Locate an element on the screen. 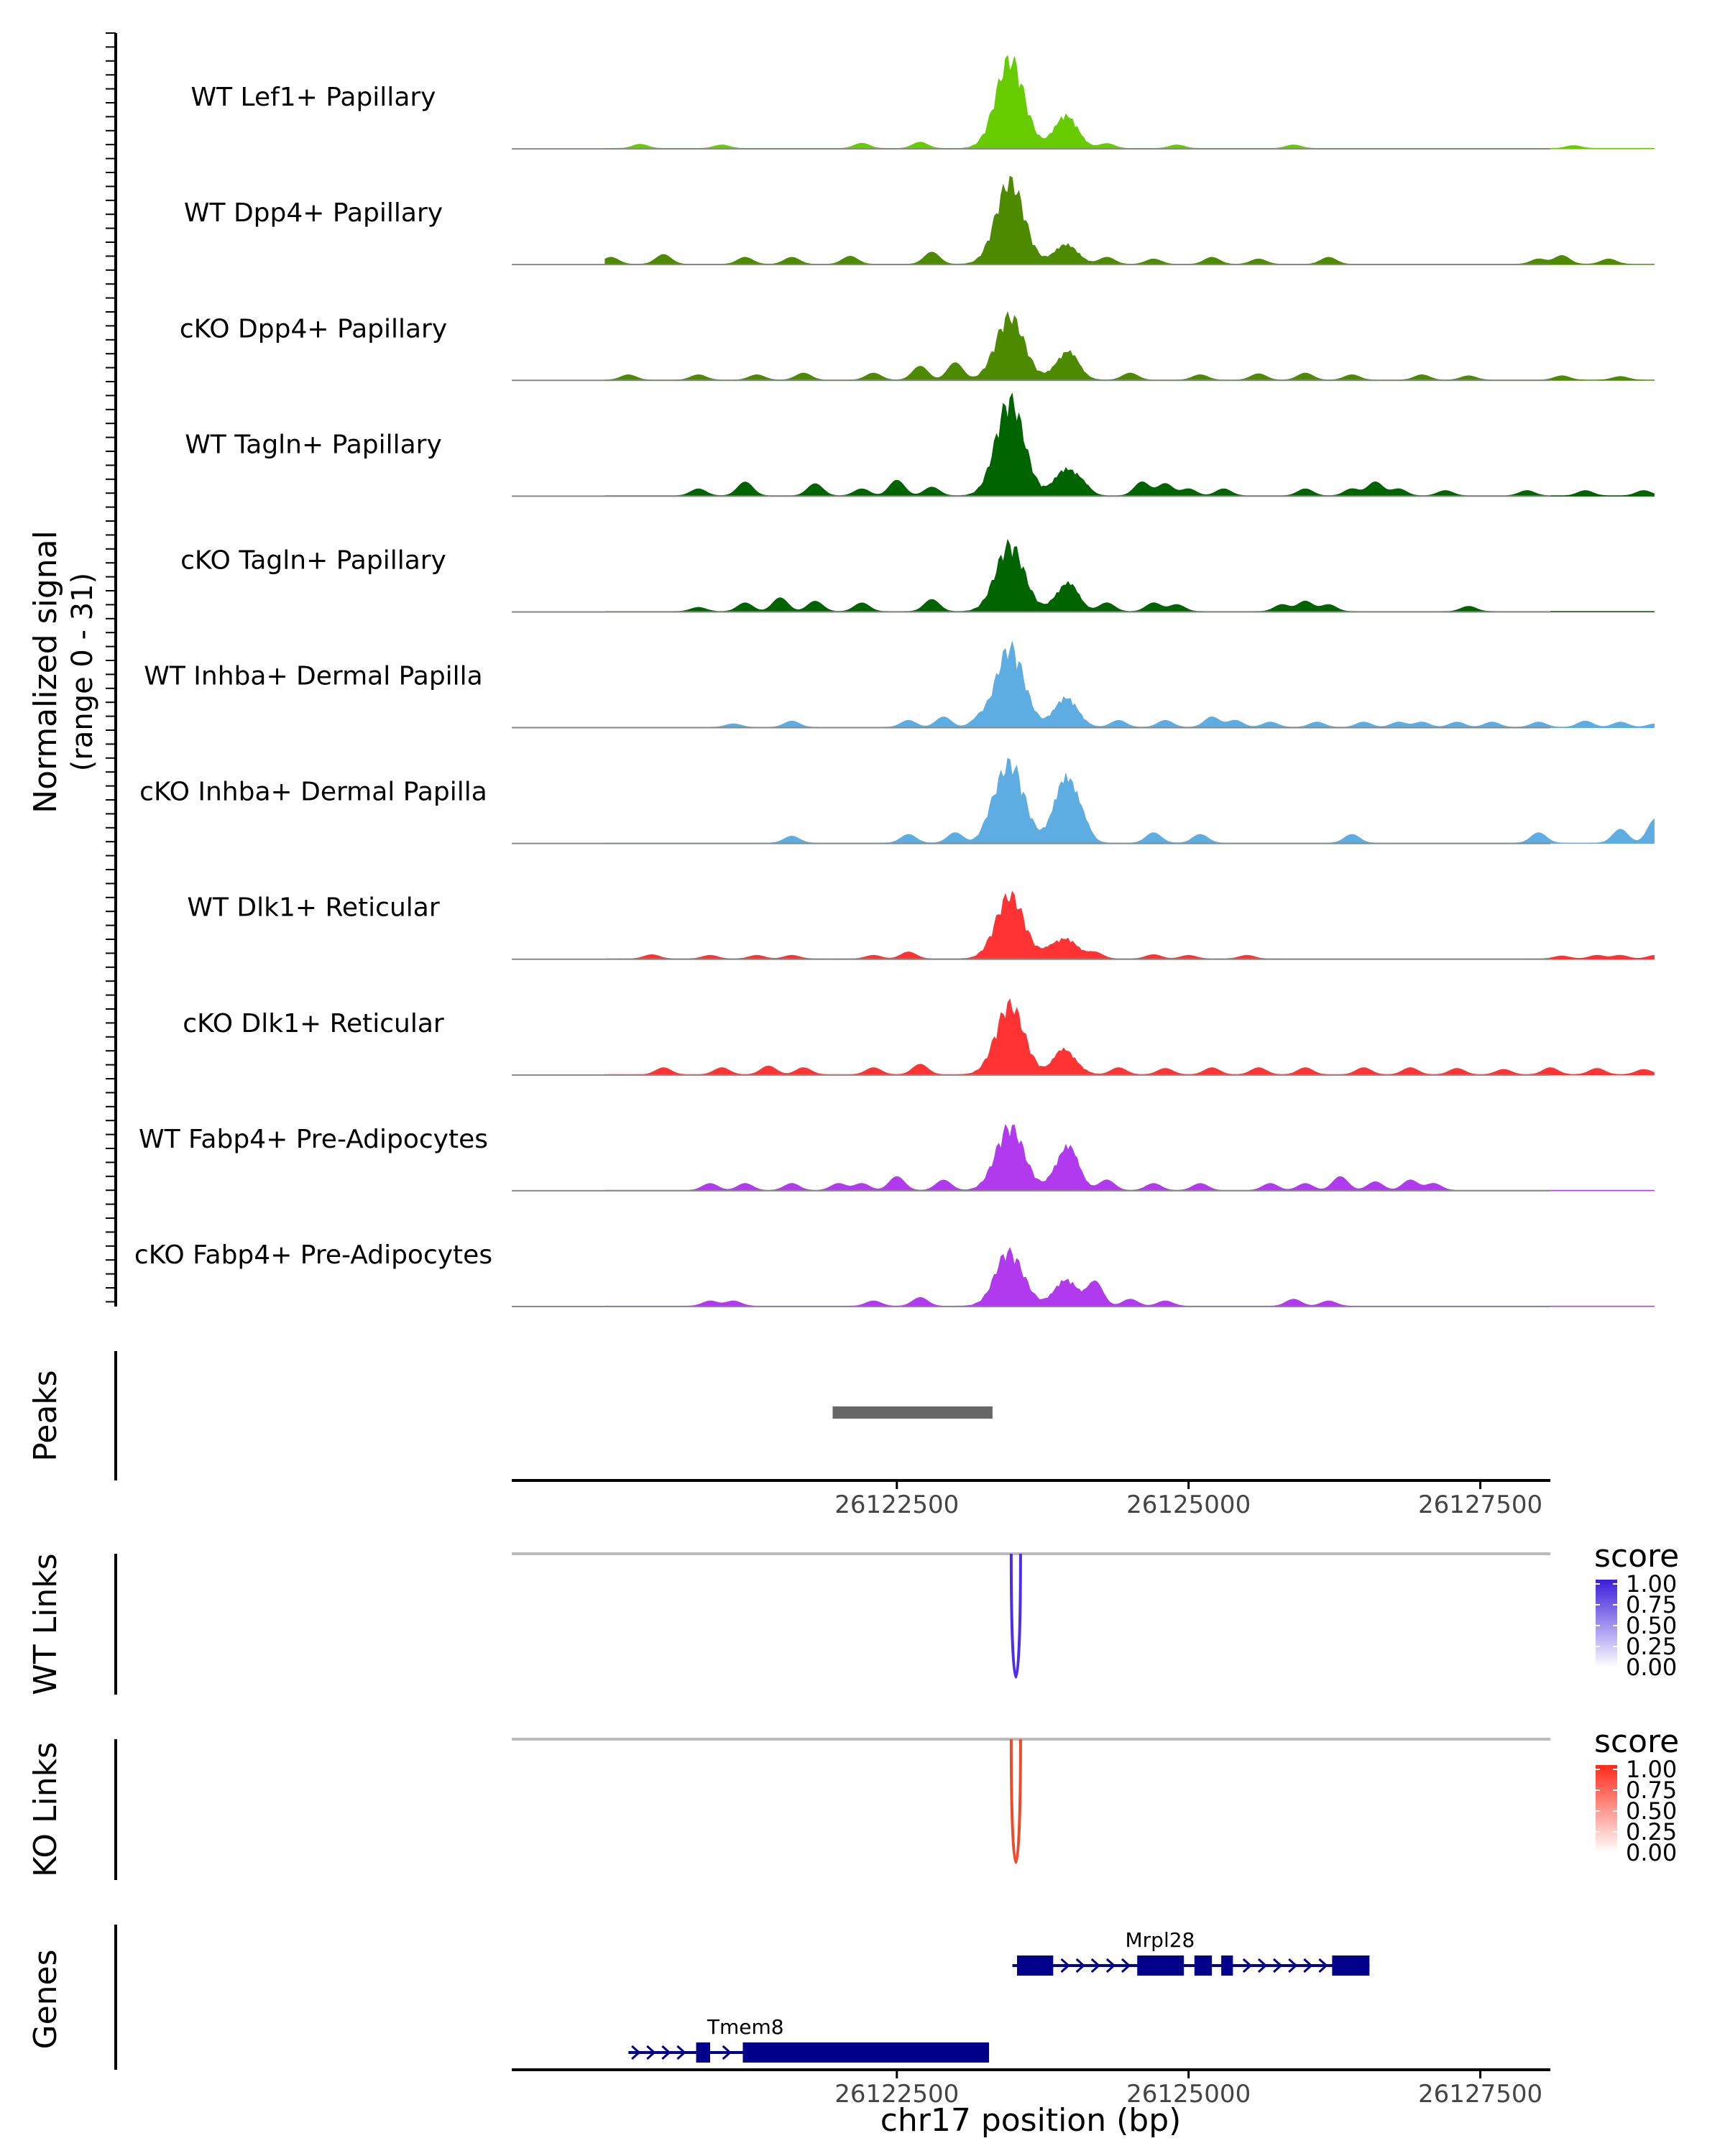 The width and height of the screenshot is (1725, 2156). coverage-y-range: (range 0 - 31) is located at coordinates (82, 672).